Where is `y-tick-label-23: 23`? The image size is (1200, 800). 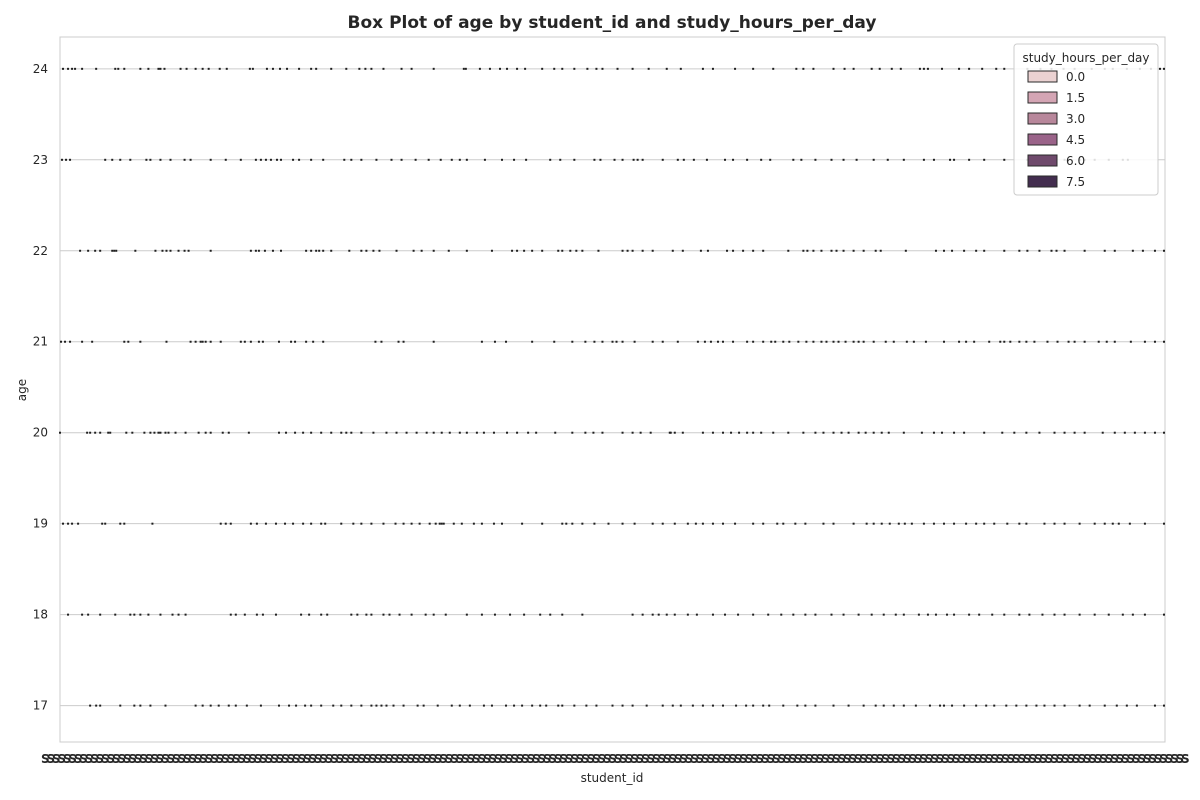 y-tick-label-23: 23 is located at coordinates (40, 160).